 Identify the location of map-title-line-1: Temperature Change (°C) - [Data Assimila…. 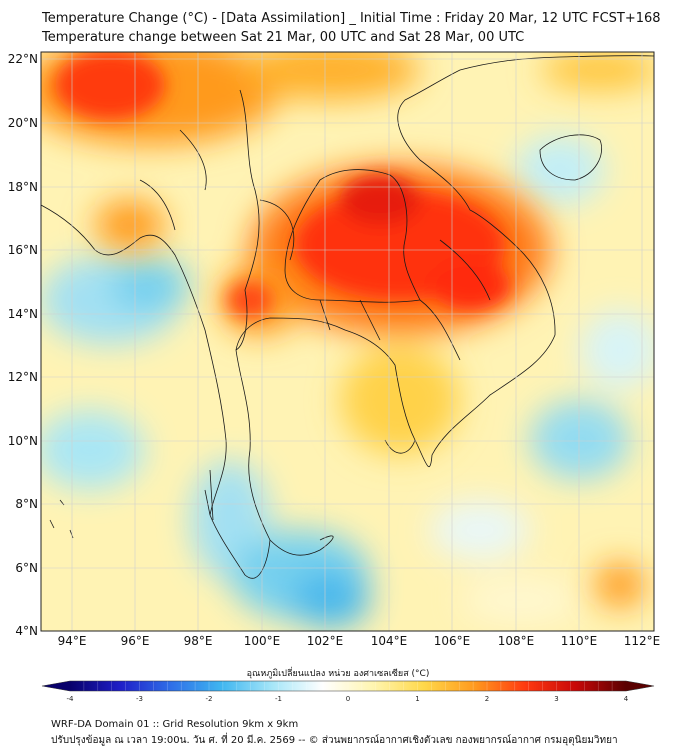
(351, 18).